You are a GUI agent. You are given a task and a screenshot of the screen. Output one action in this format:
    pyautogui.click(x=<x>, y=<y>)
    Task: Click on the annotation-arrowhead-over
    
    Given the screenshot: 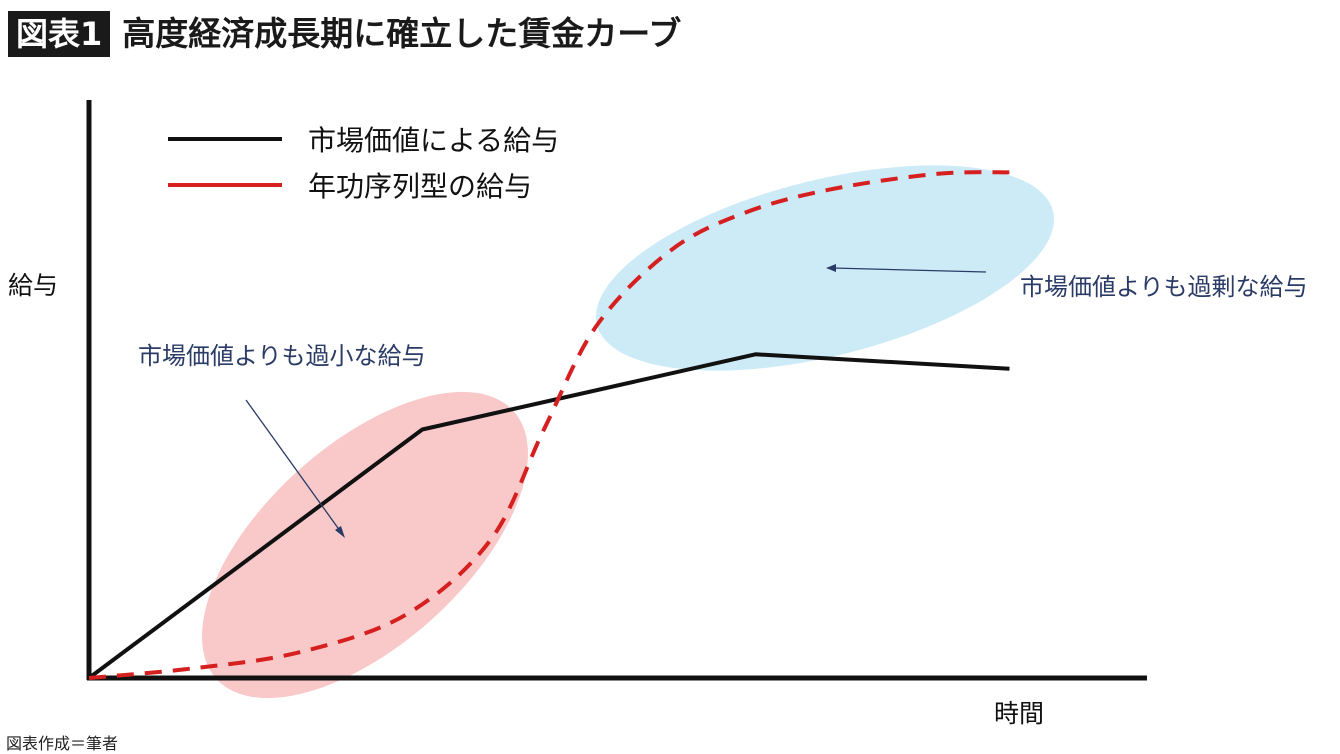 What is the action you would take?
    pyautogui.click(x=831, y=268)
    